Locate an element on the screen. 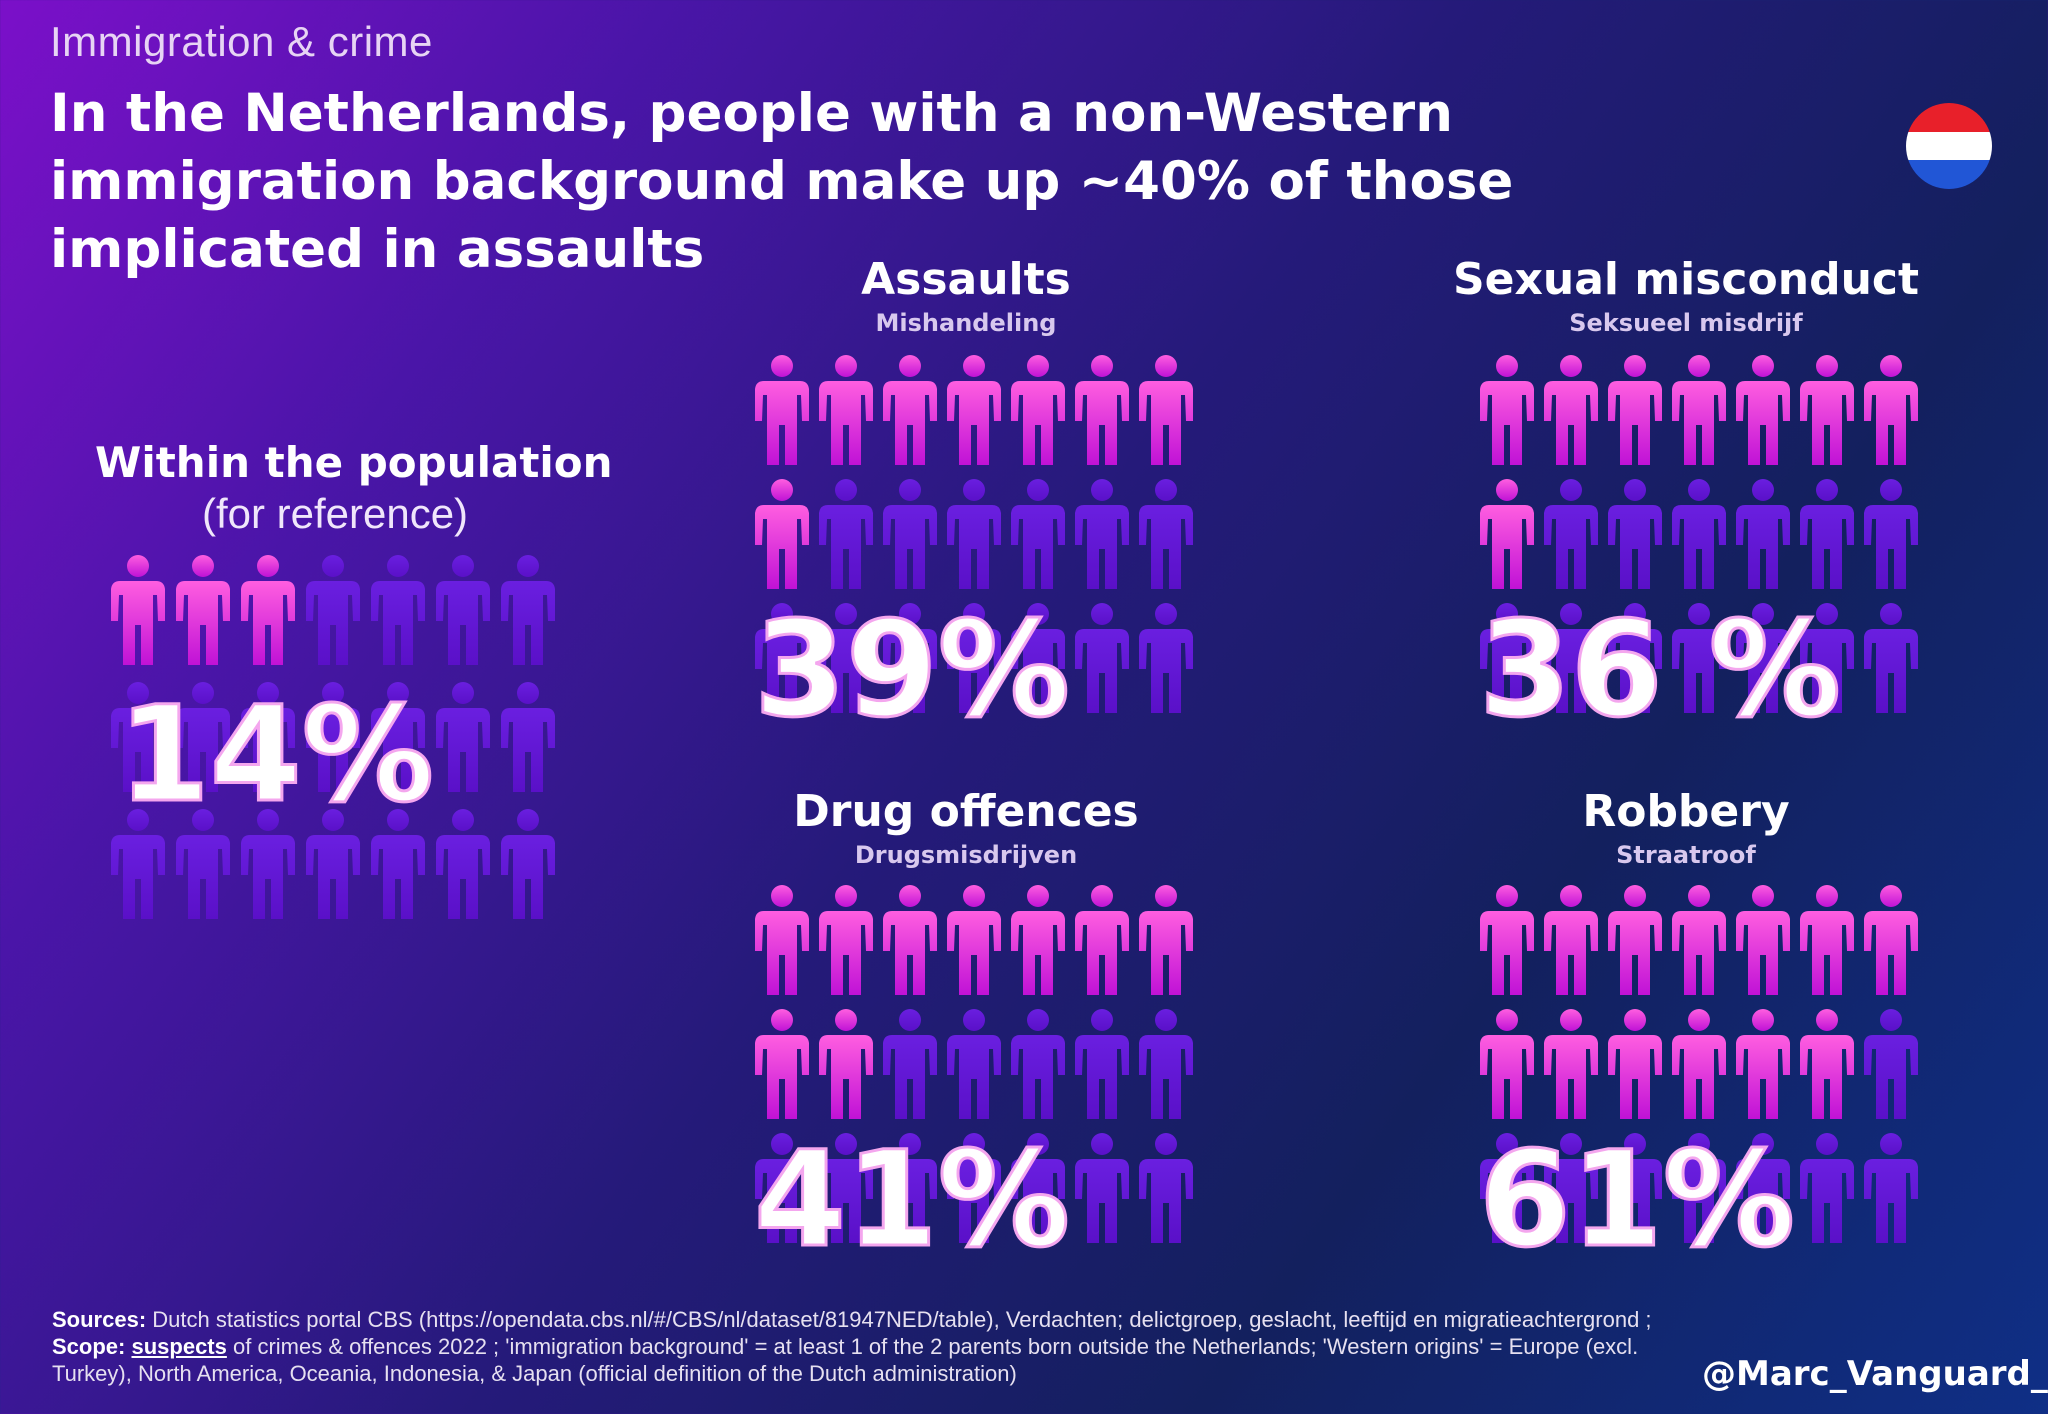 Image resolution: width=2048 pixels, height=1414 pixels. scope-link: suspects is located at coordinates (179, 1346).